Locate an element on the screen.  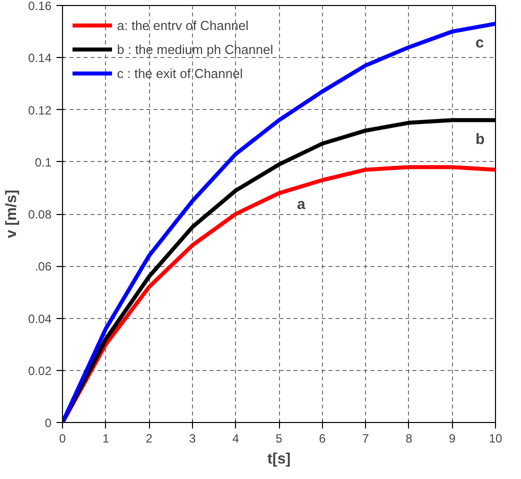
y-tick-label: 0.12 is located at coordinates (40, 110).